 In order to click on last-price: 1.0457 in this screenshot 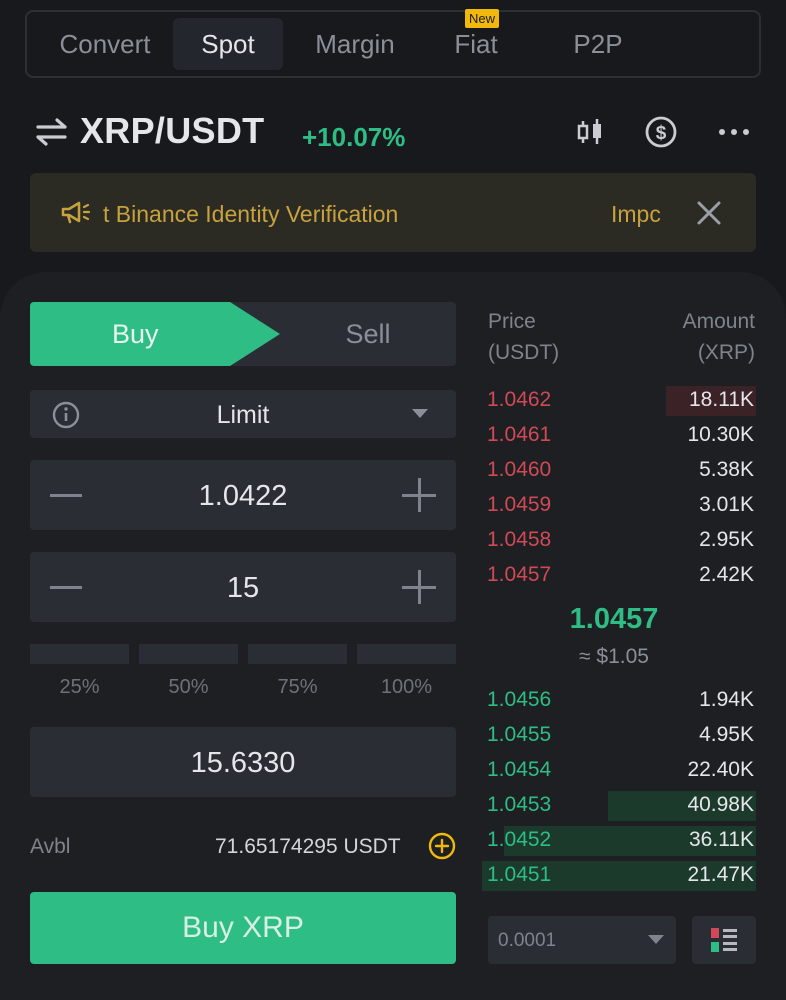, I will do `click(614, 619)`.